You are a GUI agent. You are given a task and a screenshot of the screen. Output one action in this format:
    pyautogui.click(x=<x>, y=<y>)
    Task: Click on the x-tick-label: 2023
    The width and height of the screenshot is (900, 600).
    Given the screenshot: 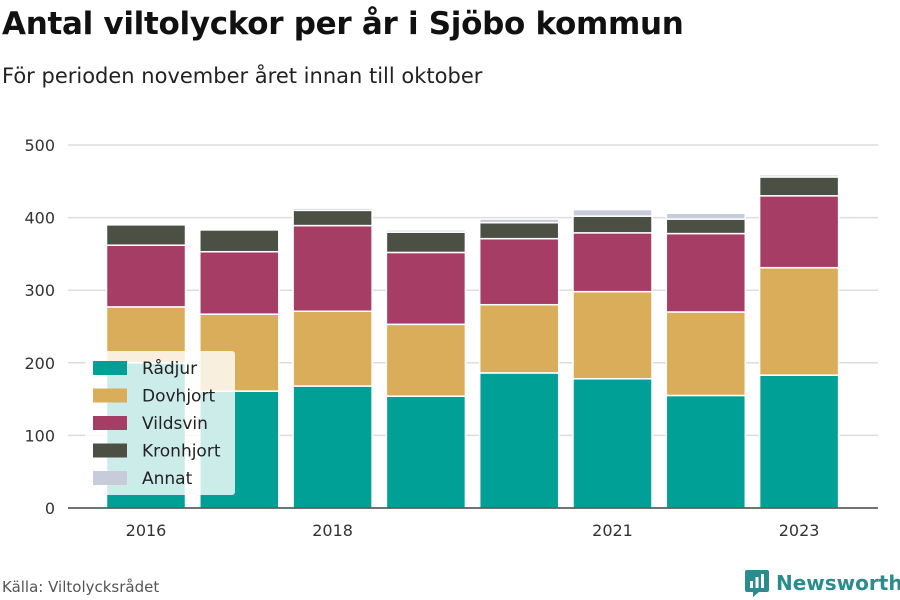 What is the action you would take?
    pyautogui.click(x=799, y=530)
    